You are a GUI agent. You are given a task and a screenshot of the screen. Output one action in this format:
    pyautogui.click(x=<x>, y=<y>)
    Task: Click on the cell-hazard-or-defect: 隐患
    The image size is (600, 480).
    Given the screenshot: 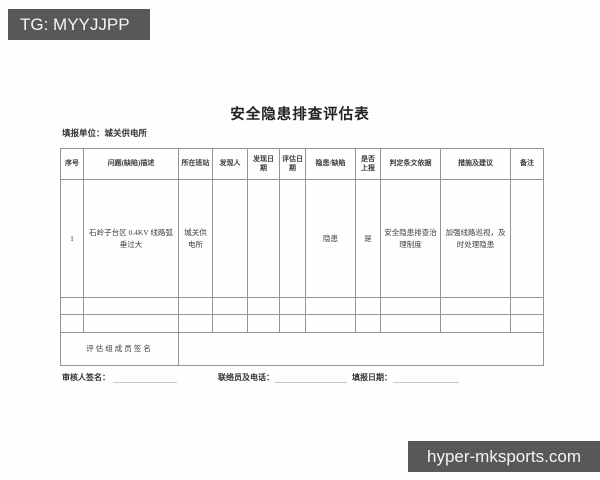 What is the action you would take?
    pyautogui.click(x=330, y=238)
    